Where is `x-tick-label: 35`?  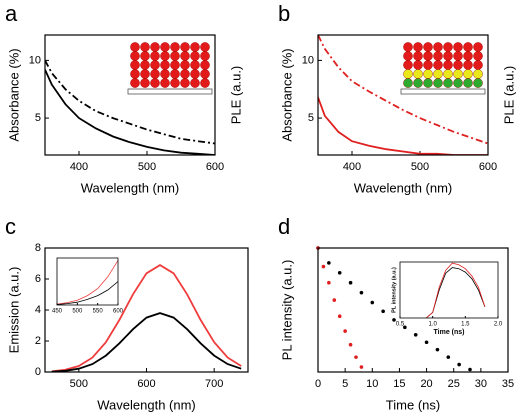 x-tick-label: 35 is located at coordinates (508, 384).